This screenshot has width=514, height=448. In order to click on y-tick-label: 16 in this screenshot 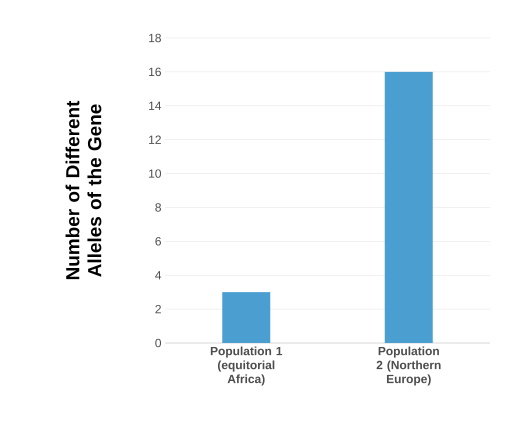, I will do `click(155, 72)`.